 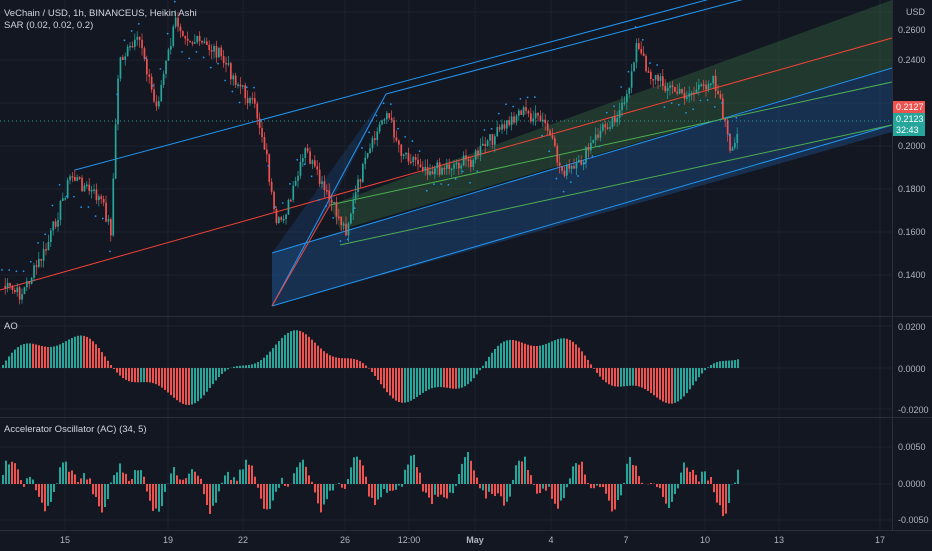 I want to click on time-tick: 10, so click(x=705, y=540).